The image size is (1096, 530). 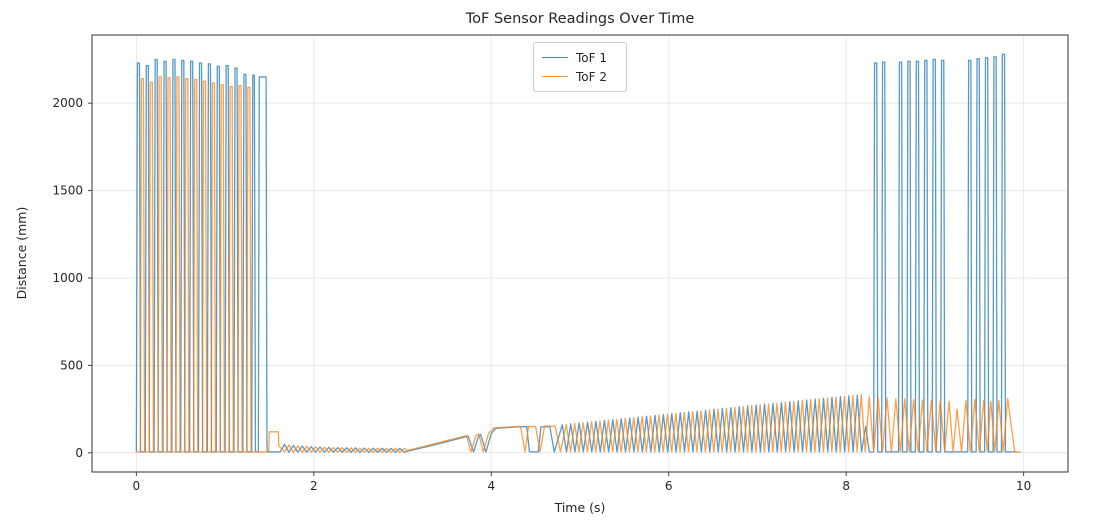 What do you see at coordinates (79, 453) in the screenshot?
I see `y-tick-label: 0` at bounding box center [79, 453].